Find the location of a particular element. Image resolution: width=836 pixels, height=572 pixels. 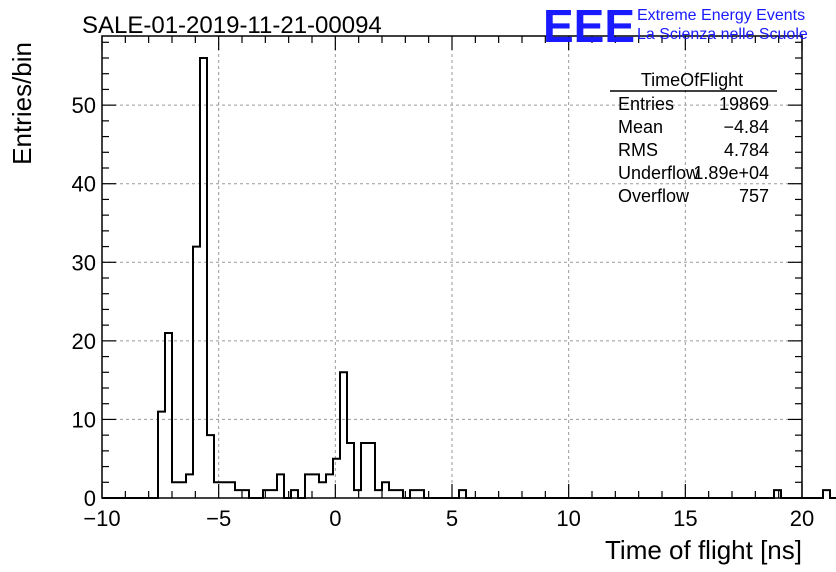

stat-value-overflow: 757 is located at coordinates (754, 196).